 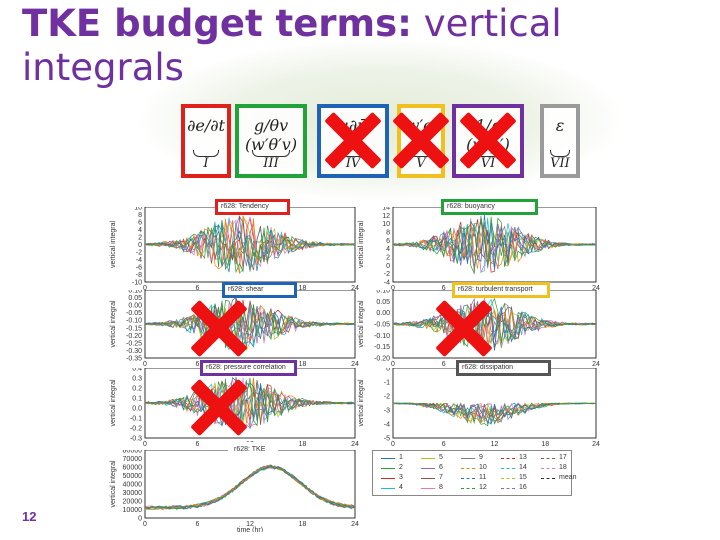 I want to click on x-tick-label: 12, so click(x=250, y=524).